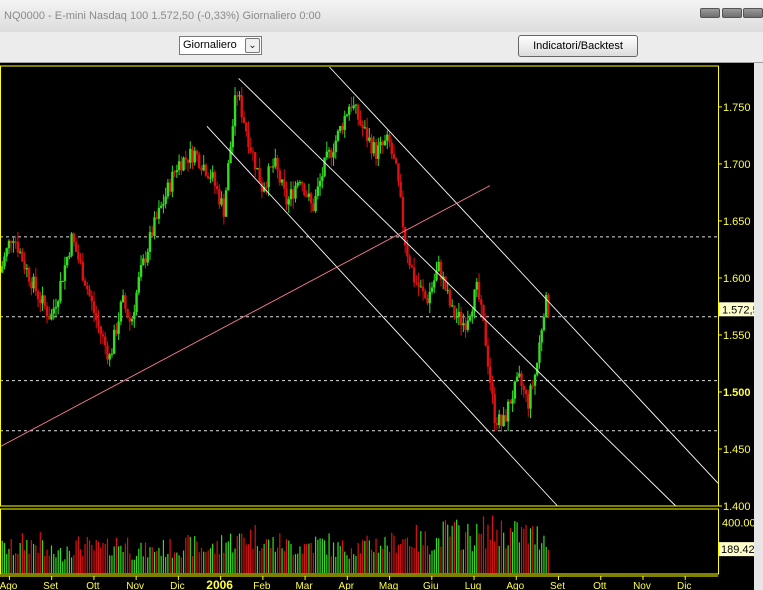 Image resolution: width=763 pixels, height=590 pixels. What do you see at coordinates (737, 550) in the screenshot?
I see `current-volume-label: 189.426` at bounding box center [737, 550].